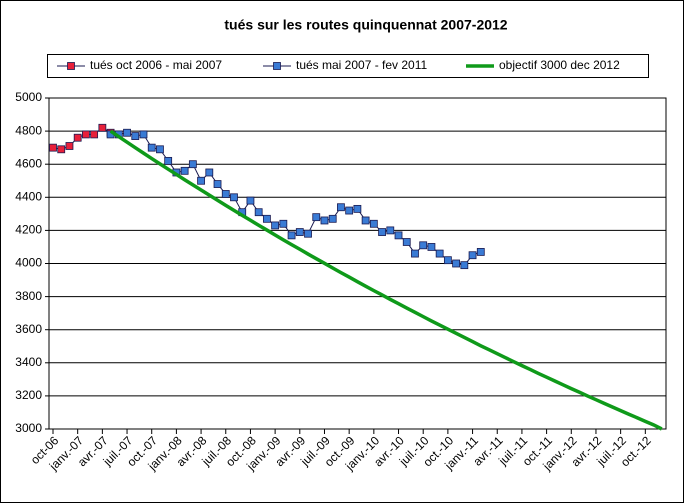 Image resolution: width=684 pixels, height=503 pixels. What do you see at coordinates (28, 428) in the screenshot?
I see `y-tick-label: 3000` at bounding box center [28, 428].